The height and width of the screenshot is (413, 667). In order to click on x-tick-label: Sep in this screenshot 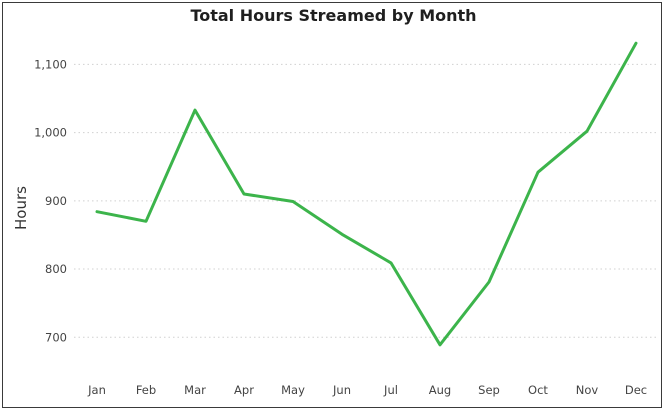, I will do `click(489, 390)`.